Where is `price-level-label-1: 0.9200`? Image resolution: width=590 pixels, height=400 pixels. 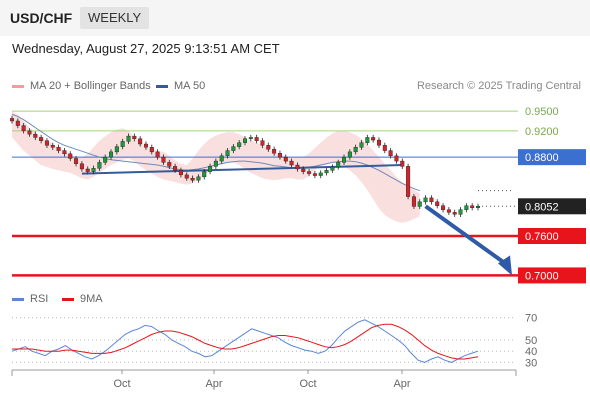 price-level-label-1: 0.9200 is located at coordinates (542, 132).